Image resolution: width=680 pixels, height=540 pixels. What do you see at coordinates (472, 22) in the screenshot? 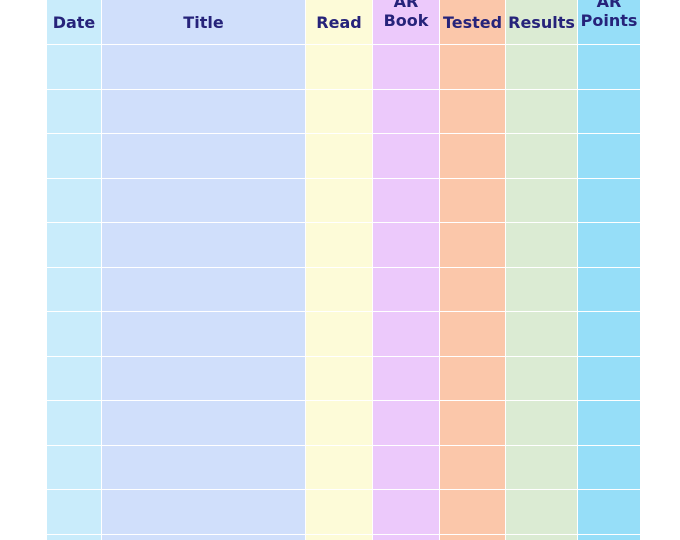
I see `header-tested: Tested` at bounding box center [472, 22].